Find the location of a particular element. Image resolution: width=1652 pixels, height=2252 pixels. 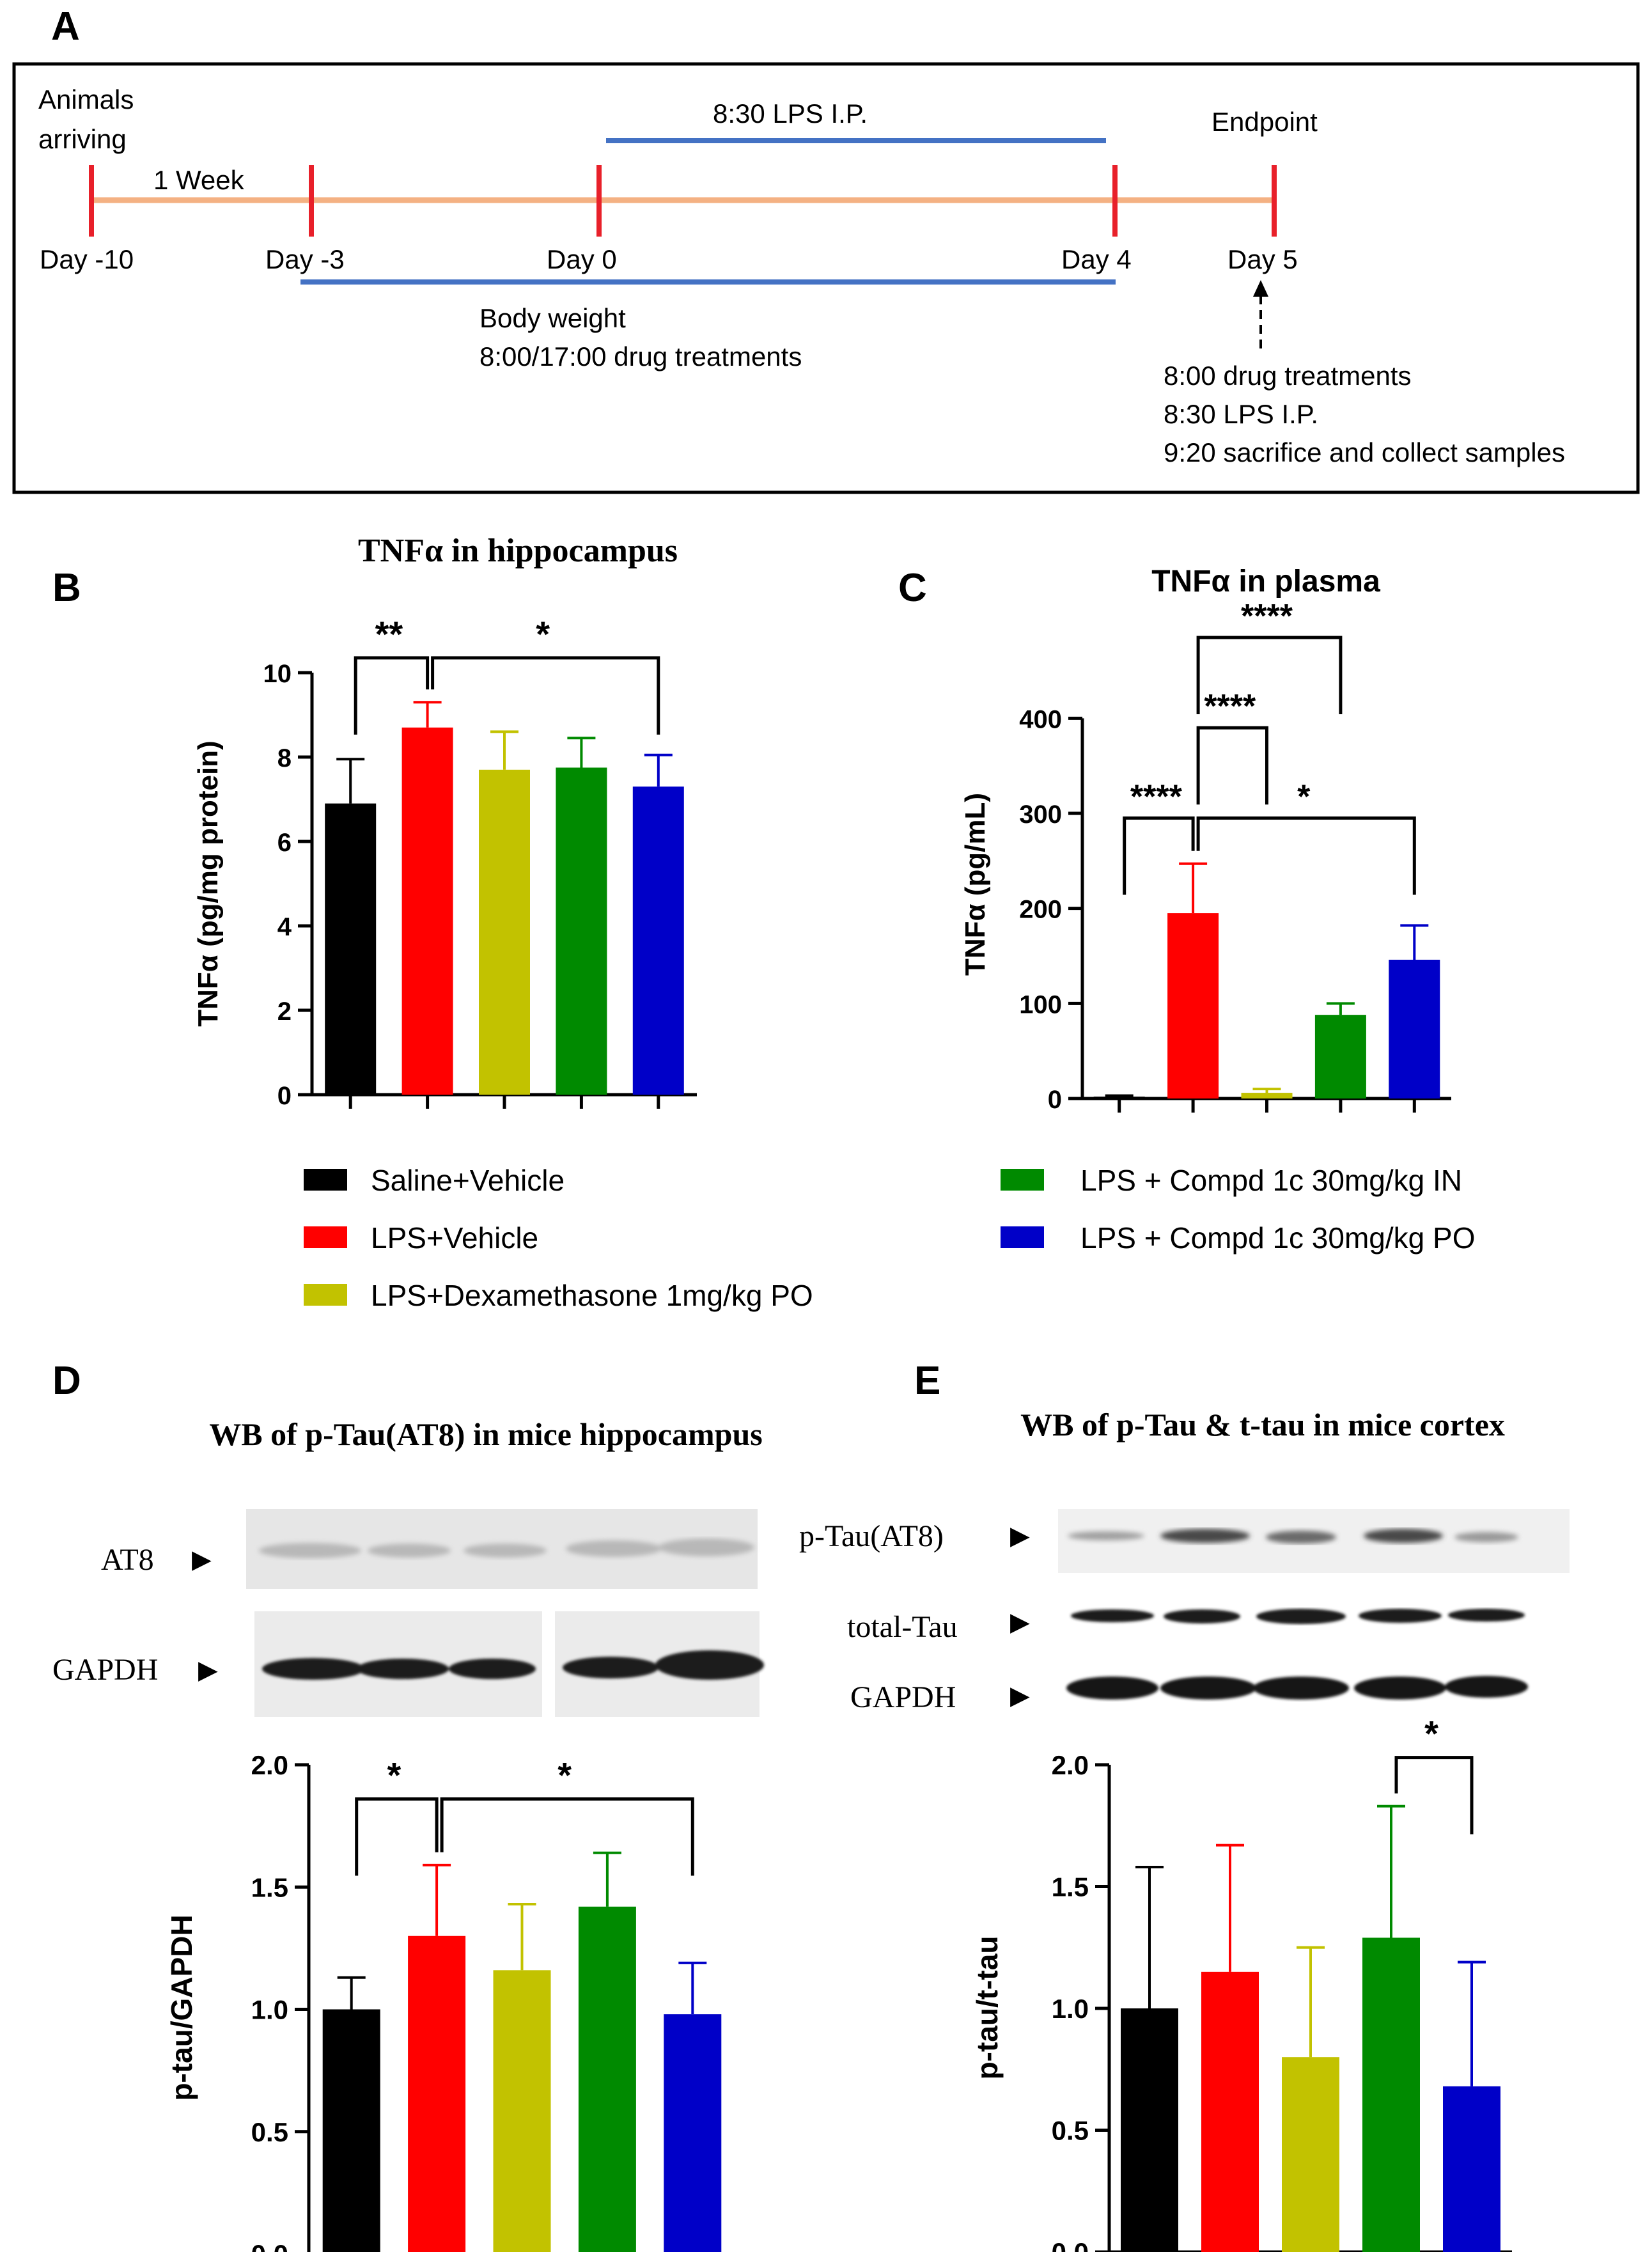

day-label-1: Day -3 is located at coordinates (305, 259).